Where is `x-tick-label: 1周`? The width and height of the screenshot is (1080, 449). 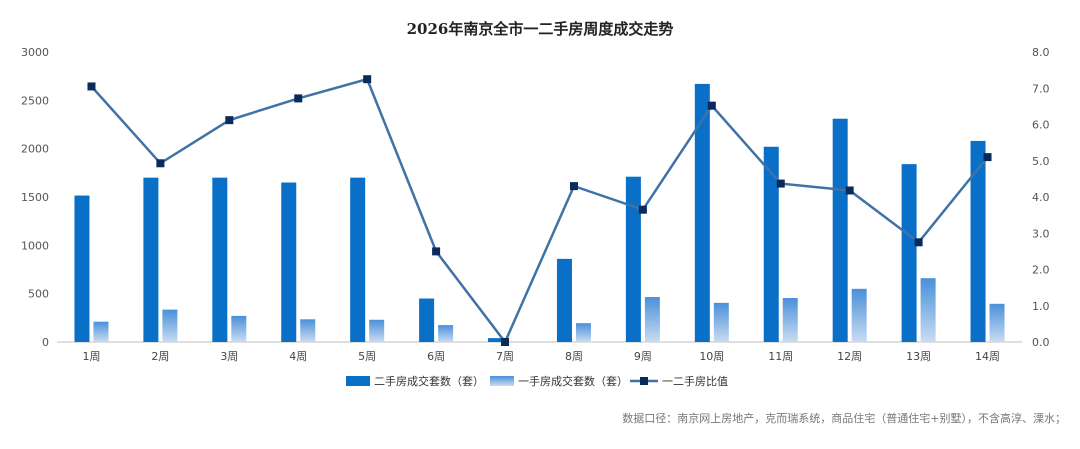 x-tick-label: 1周 is located at coordinates (91, 356).